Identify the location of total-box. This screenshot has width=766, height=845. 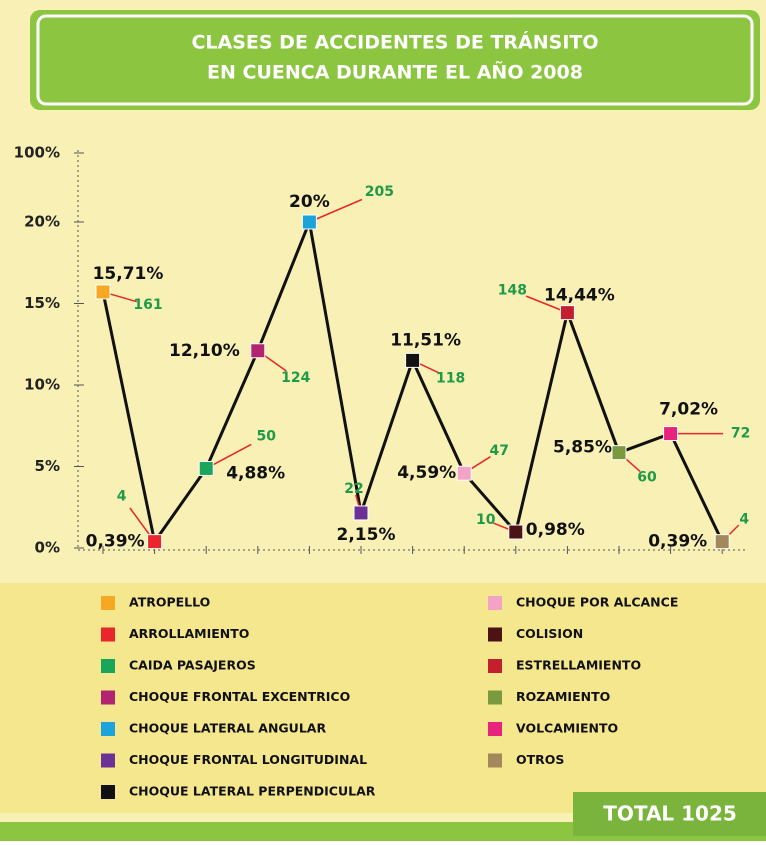
(669, 814).